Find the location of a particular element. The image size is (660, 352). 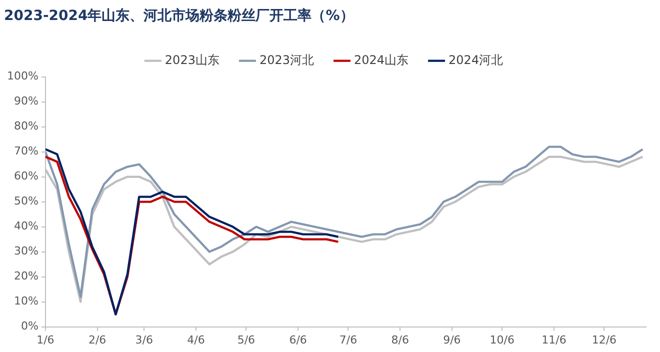

x-tick-label: 7/6 is located at coordinates (348, 339).